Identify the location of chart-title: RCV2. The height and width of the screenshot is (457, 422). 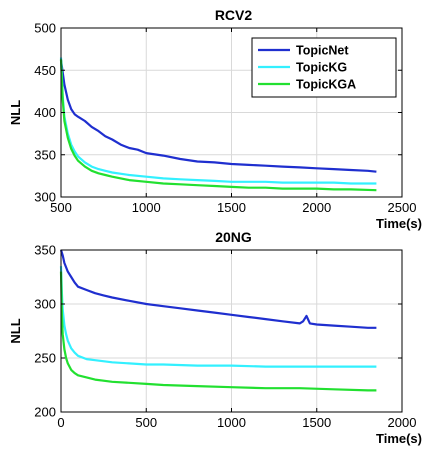
(234, 15).